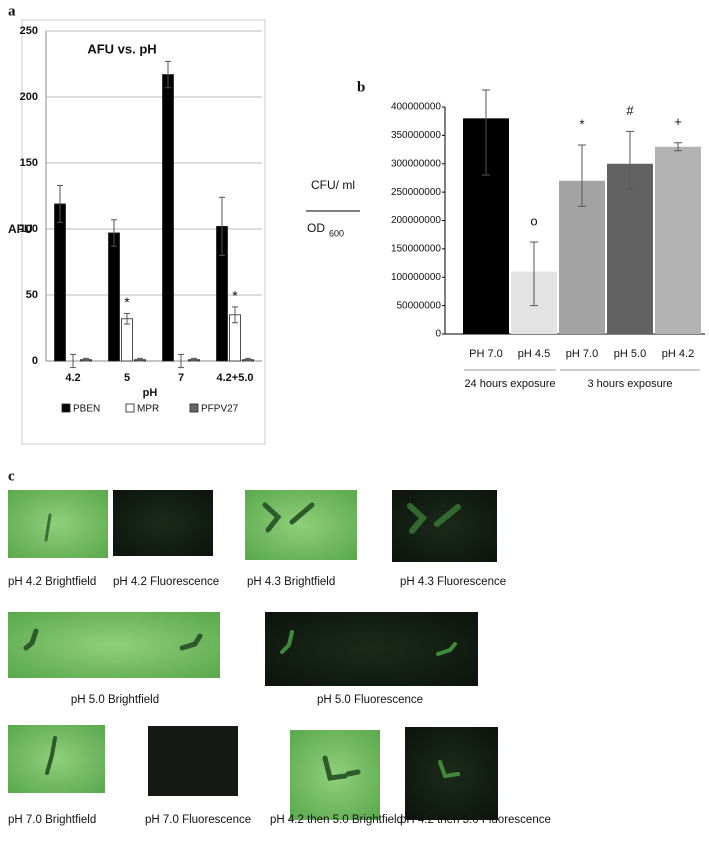  Describe the element at coordinates (316, 228) in the screenshot. I see `y-axis-label: OD` at that location.